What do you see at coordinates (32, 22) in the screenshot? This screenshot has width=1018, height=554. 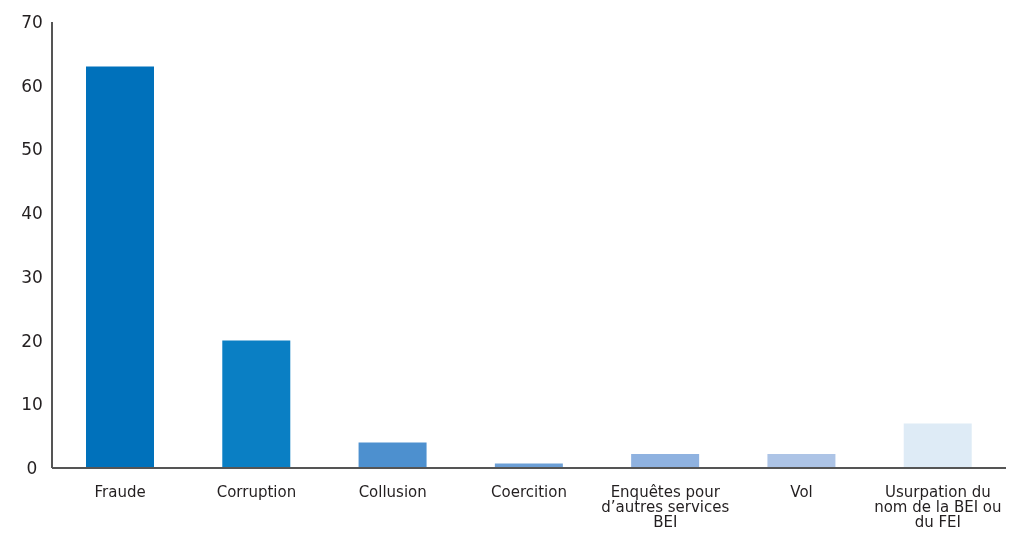 I see `y-tick-label: 70` at bounding box center [32, 22].